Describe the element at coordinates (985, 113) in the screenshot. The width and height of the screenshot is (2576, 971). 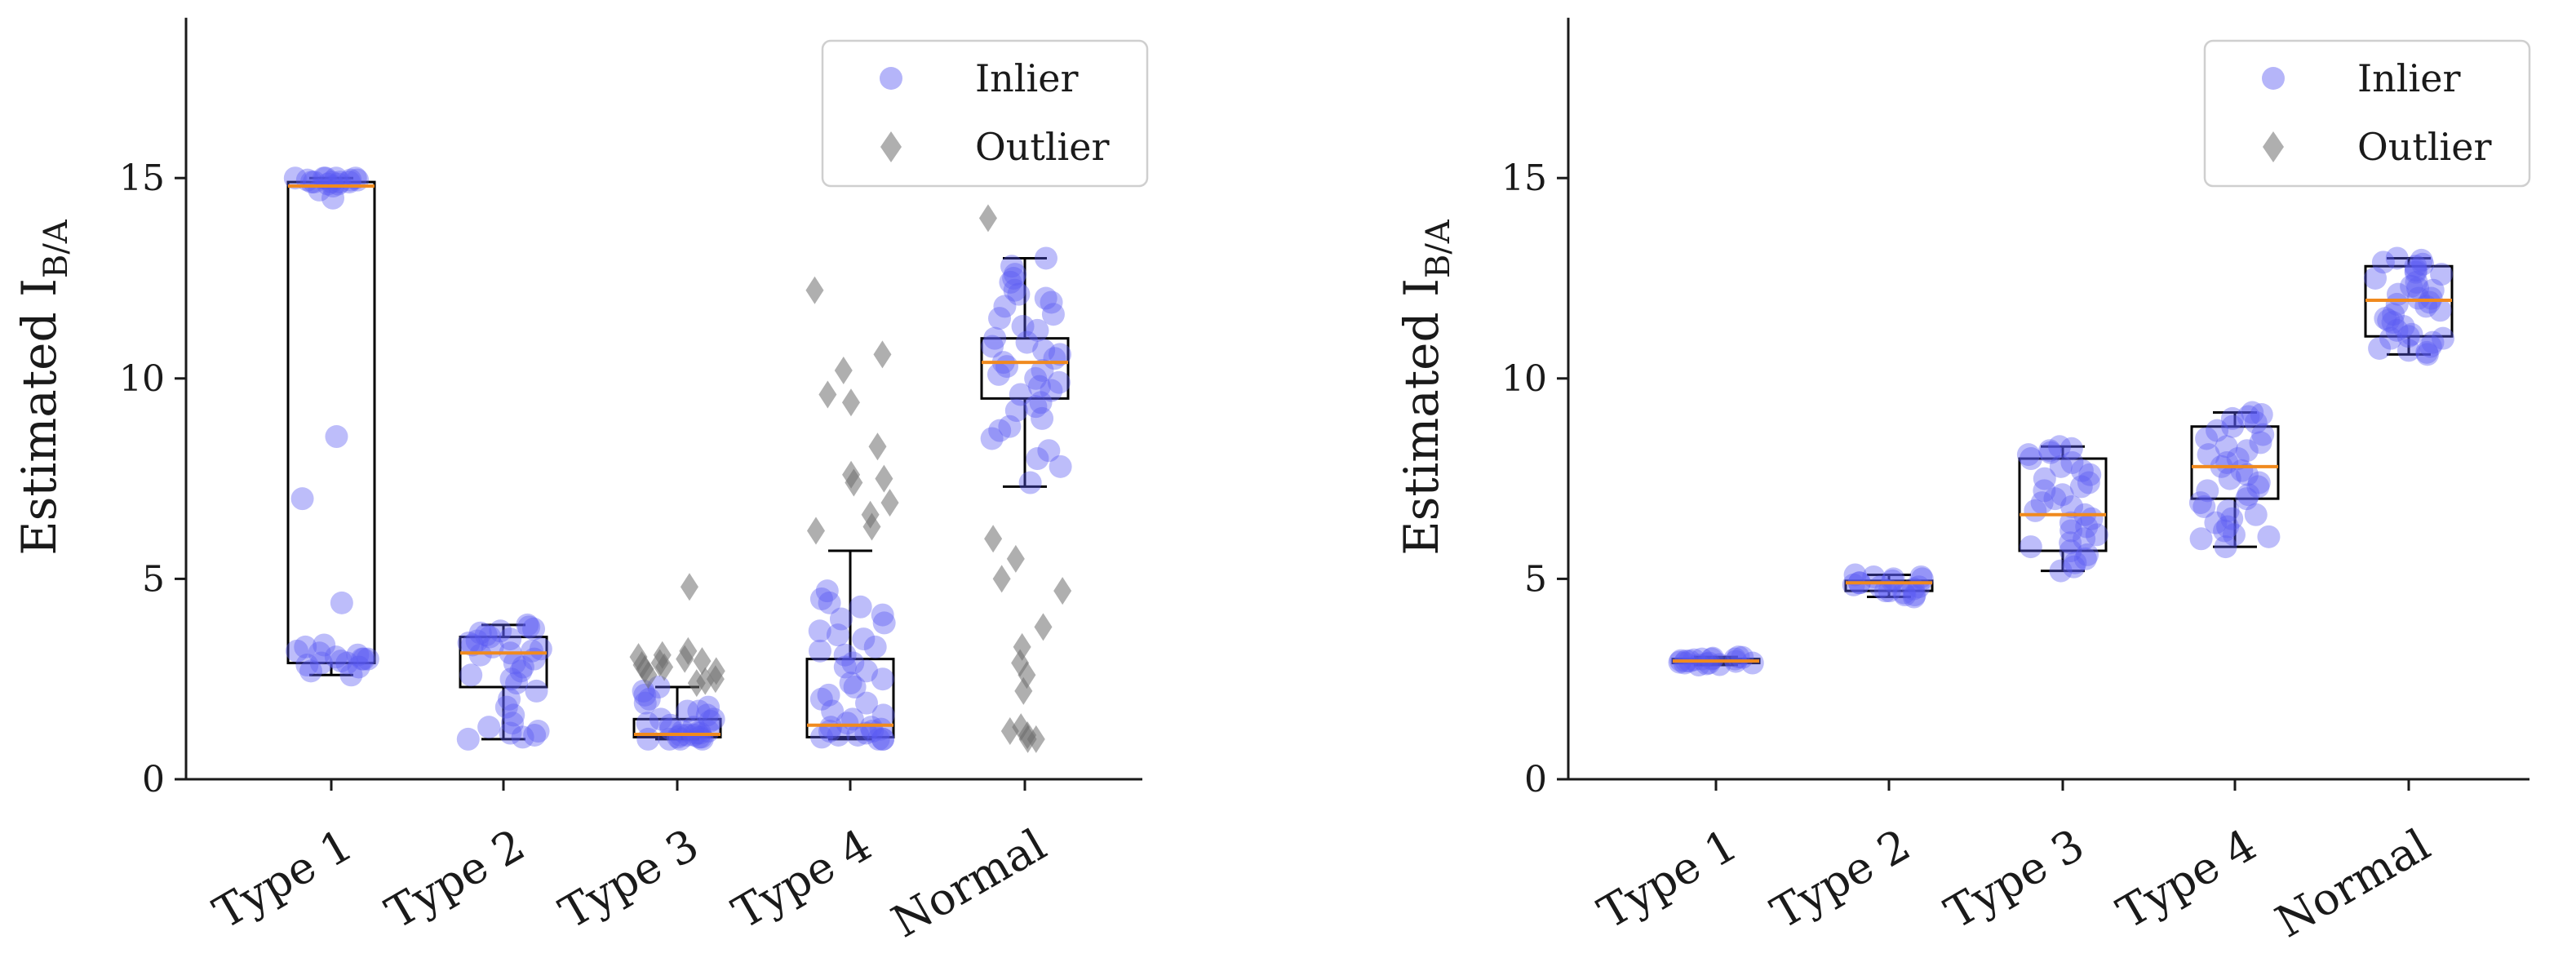
I see `legend-frame-left` at that location.